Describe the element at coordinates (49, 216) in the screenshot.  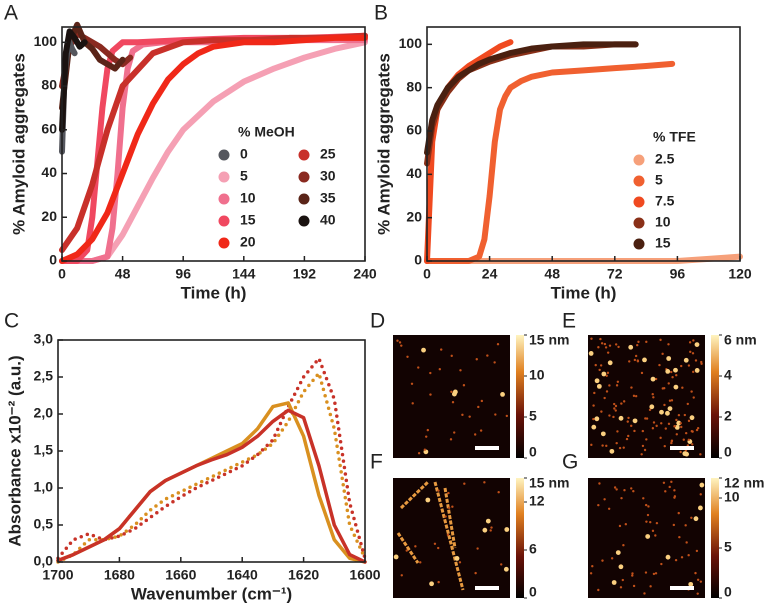
I see `y-tick-label: 20` at that location.